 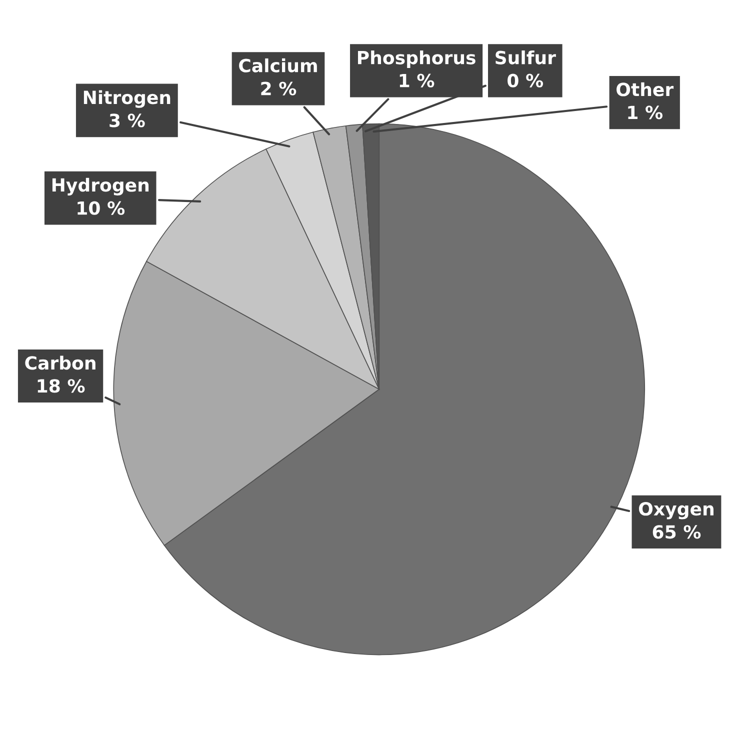 What do you see at coordinates (101, 208) in the screenshot?
I see `data-label: 10 %` at bounding box center [101, 208].